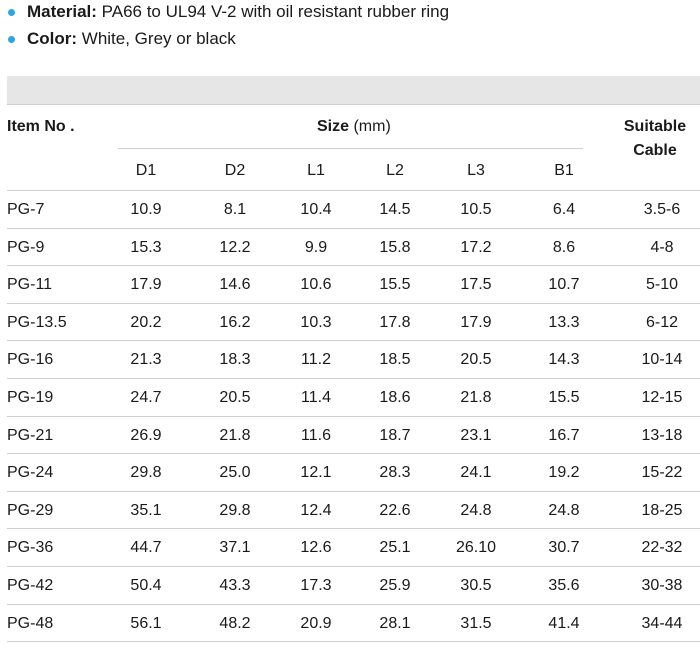  Describe the element at coordinates (146, 585) in the screenshot. I see `cell-d1: 50.4` at that location.